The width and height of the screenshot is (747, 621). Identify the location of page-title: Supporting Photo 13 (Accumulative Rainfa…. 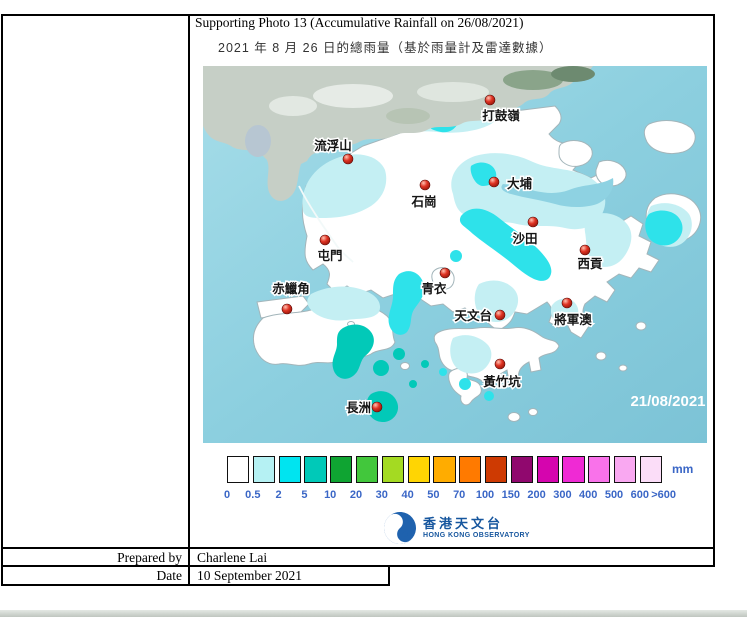
(359, 22).